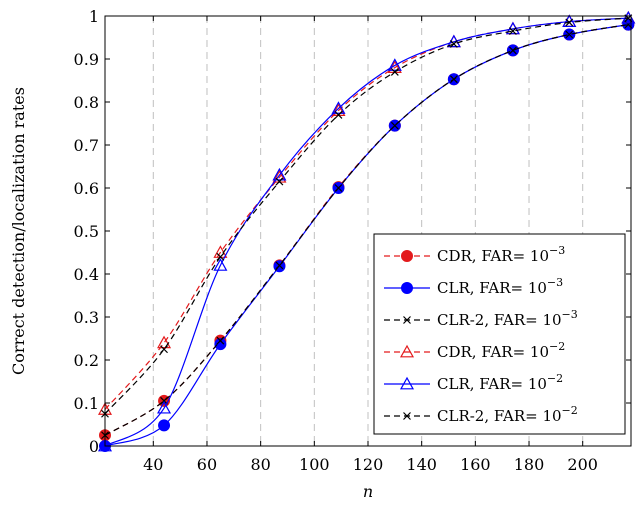 This screenshot has height=506, width=641. I want to click on x-tick-label: 180, so click(529, 464).